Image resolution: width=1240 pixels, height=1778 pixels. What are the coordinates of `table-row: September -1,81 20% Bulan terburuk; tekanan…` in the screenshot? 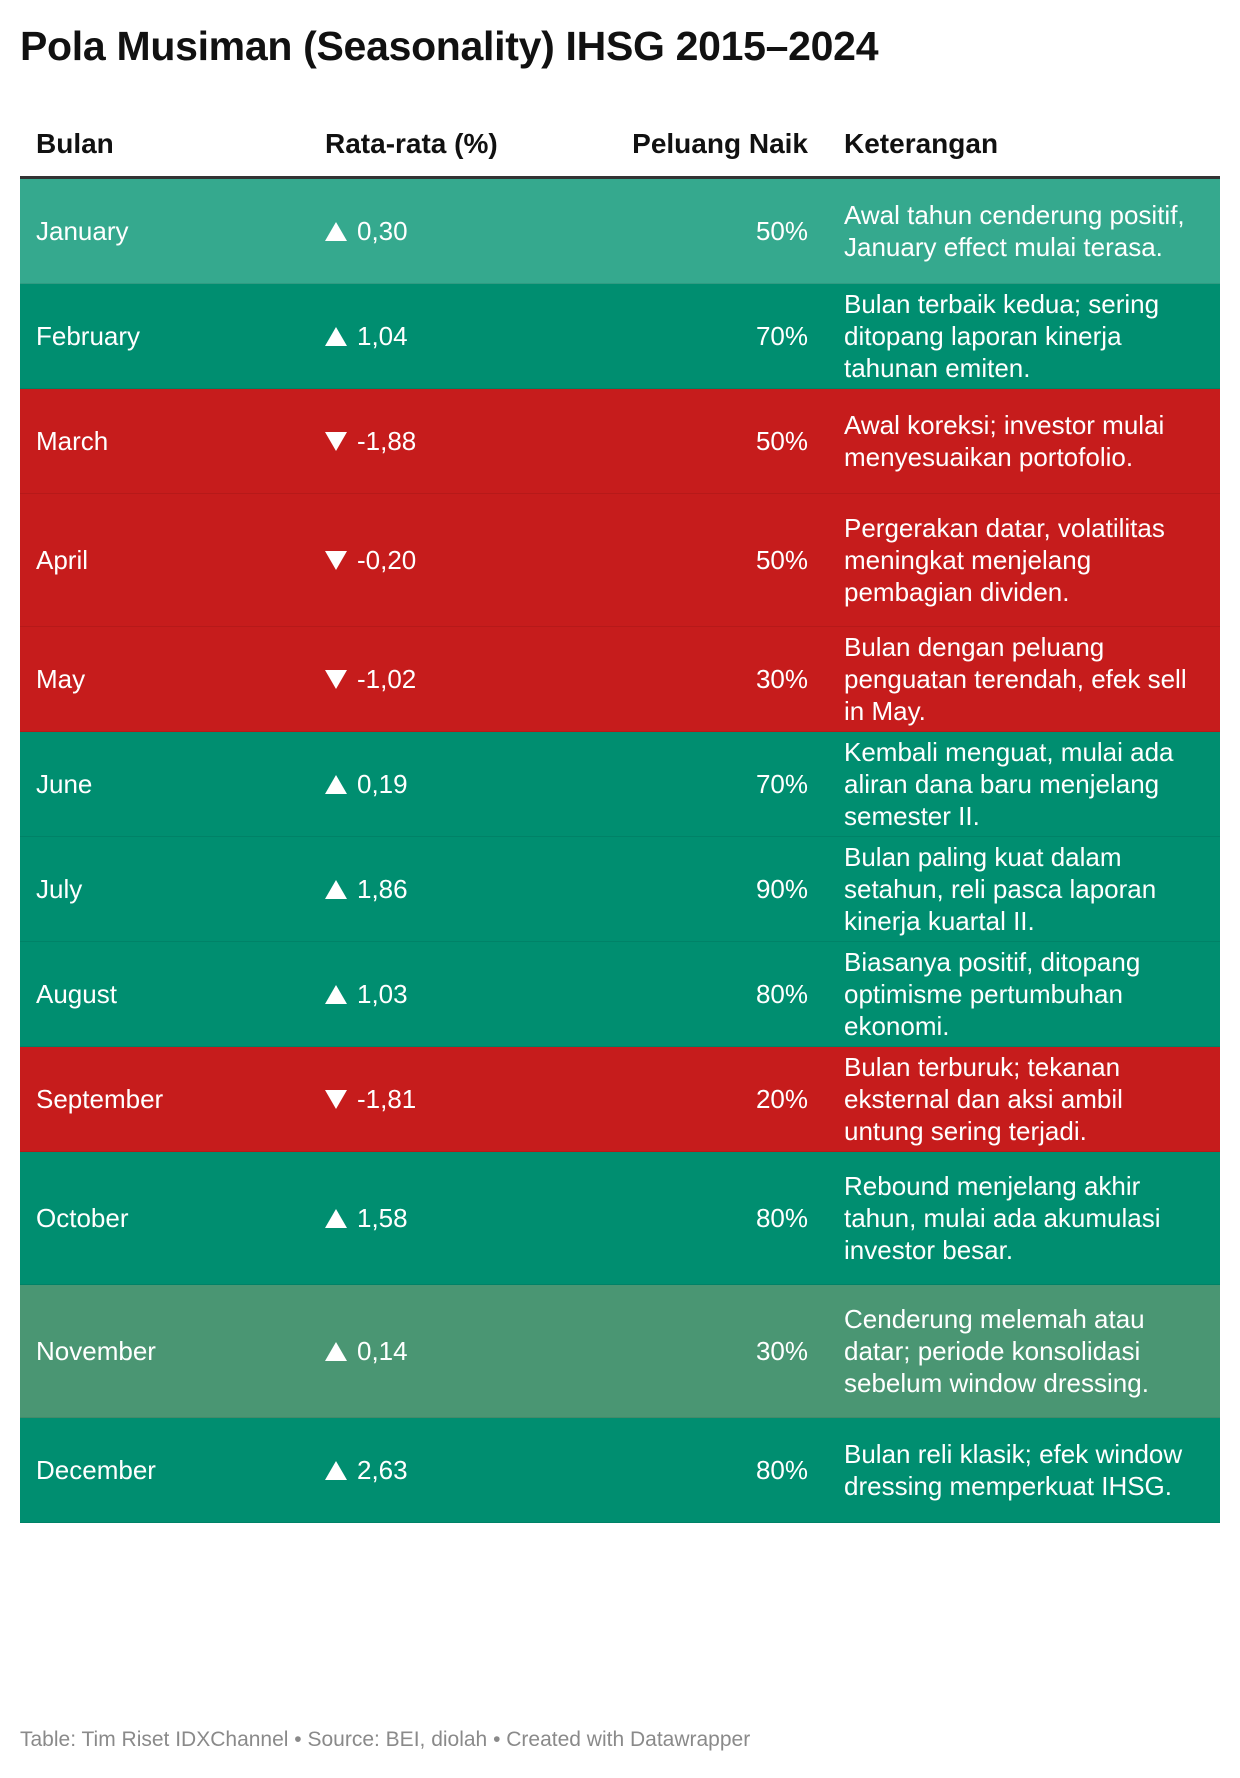 It's located at (620, 1099).